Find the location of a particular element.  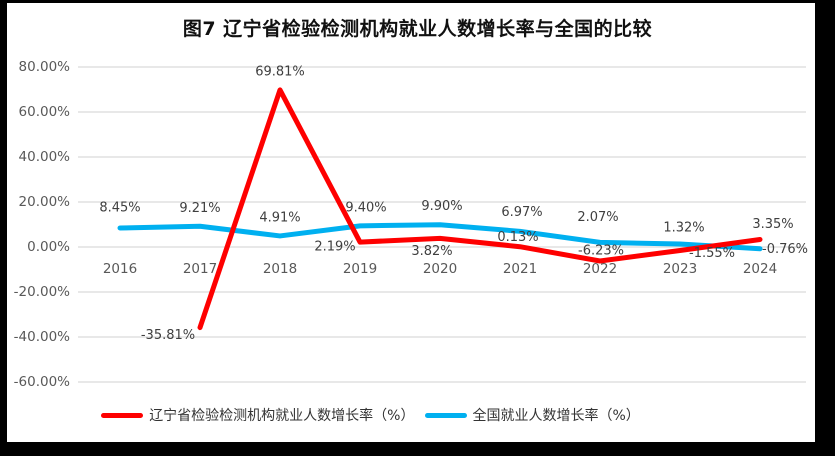

legend-label-national: 全国就业人数增长率（%） is located at coordinates (556, 416).